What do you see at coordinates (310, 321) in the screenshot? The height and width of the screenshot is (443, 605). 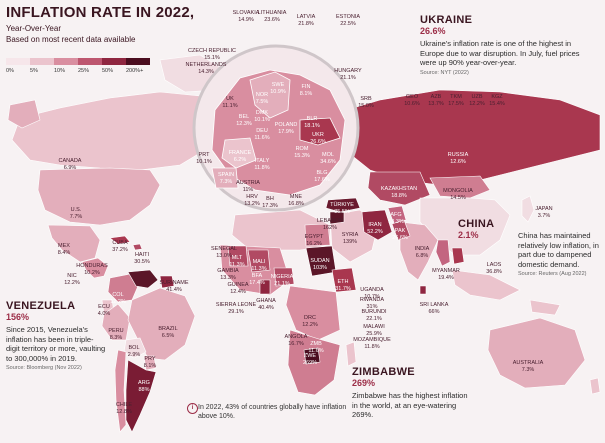 I see `country-label: DRC 12.2%` at bounding box center [310, 321].